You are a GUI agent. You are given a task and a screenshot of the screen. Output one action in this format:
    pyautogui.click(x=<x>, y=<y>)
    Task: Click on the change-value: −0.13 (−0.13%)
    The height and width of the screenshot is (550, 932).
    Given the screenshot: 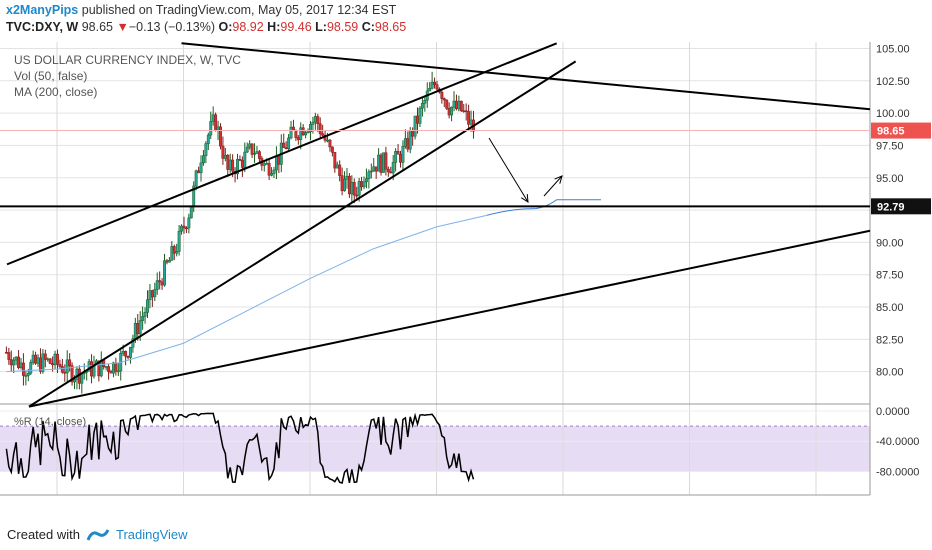 What is the action you would take?
    pyautogui.click(x=172, y=27)
    